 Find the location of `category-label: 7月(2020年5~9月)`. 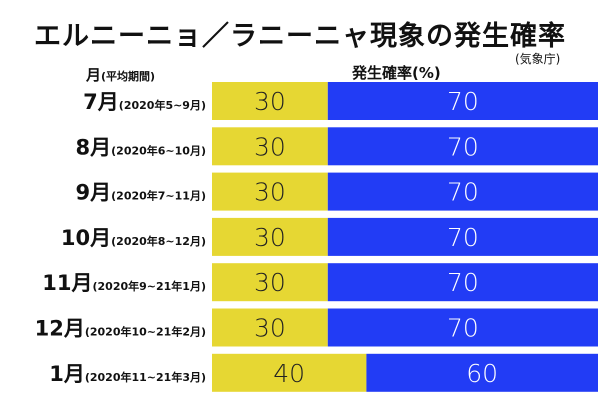

category-label: 7月(2020年5~9月) is located at coordinates (144, 102).